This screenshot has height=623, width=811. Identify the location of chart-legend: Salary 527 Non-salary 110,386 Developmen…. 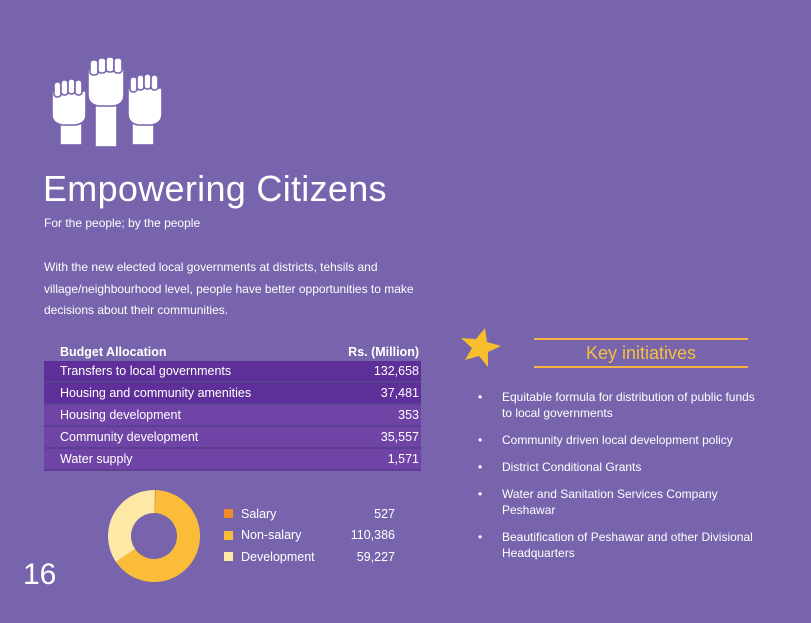
(309, 535).